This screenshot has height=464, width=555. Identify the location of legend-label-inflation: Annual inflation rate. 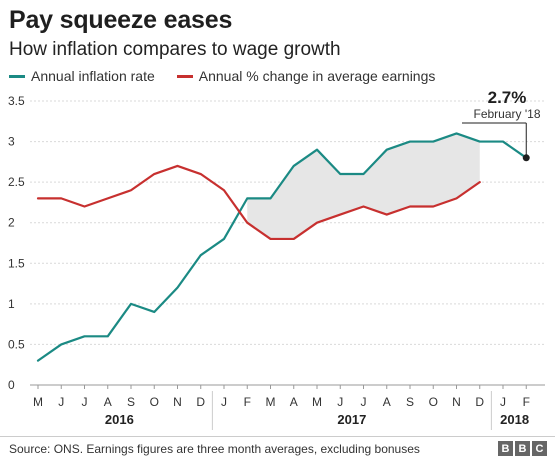
(93, 76).